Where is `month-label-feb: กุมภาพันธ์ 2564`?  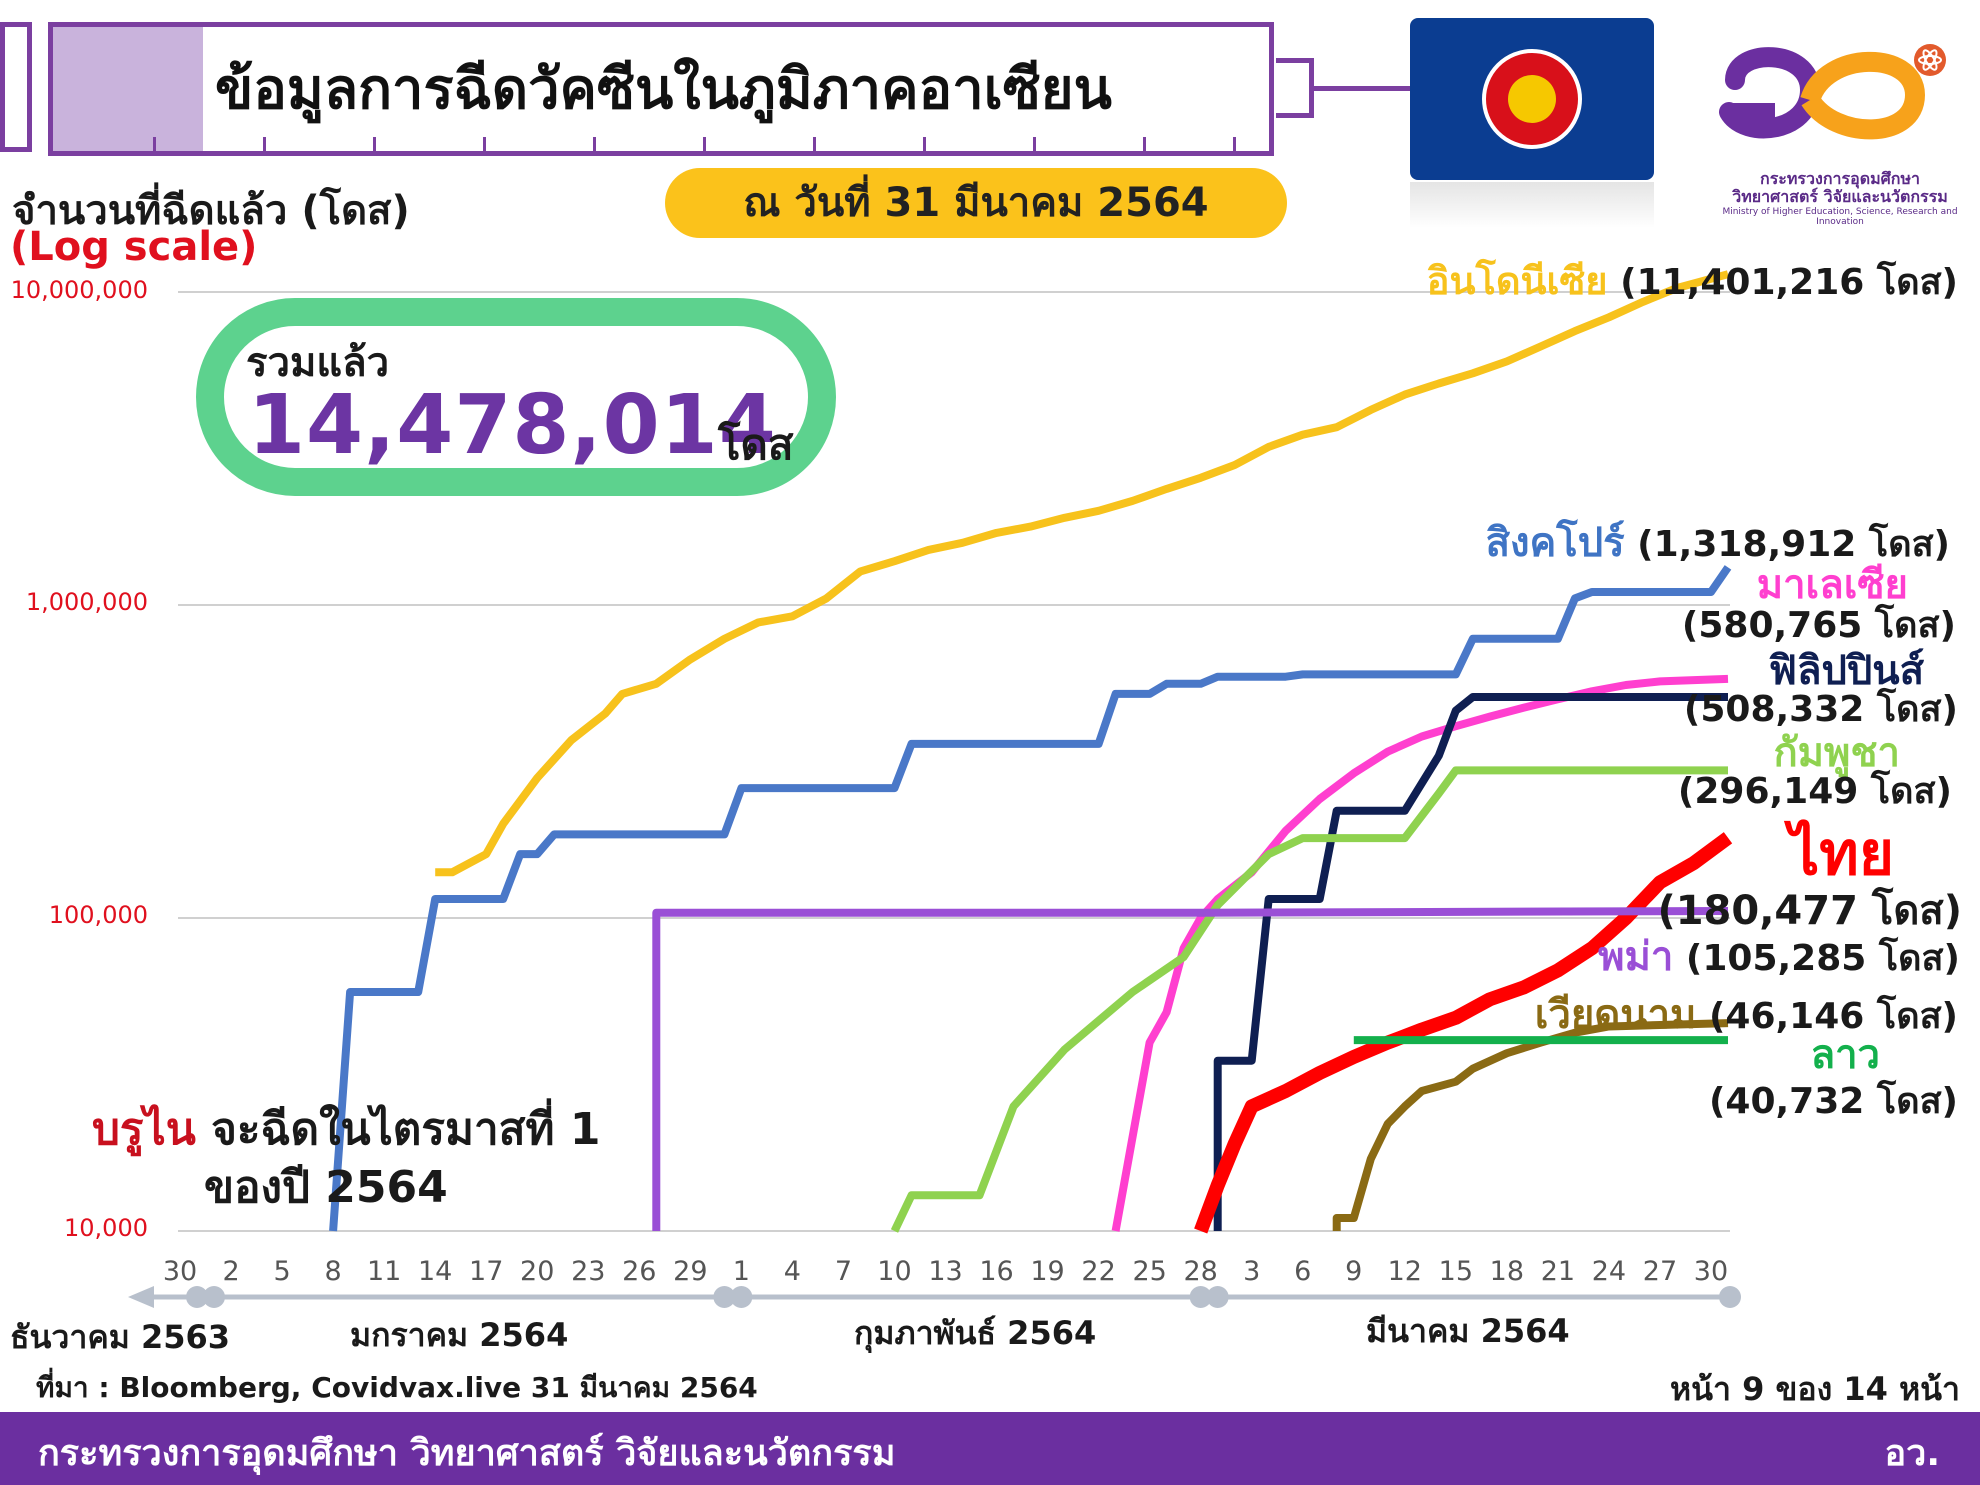 month-label-feb: กุมภาพันธ์ 2564 is located at coordinates (975, 1333).